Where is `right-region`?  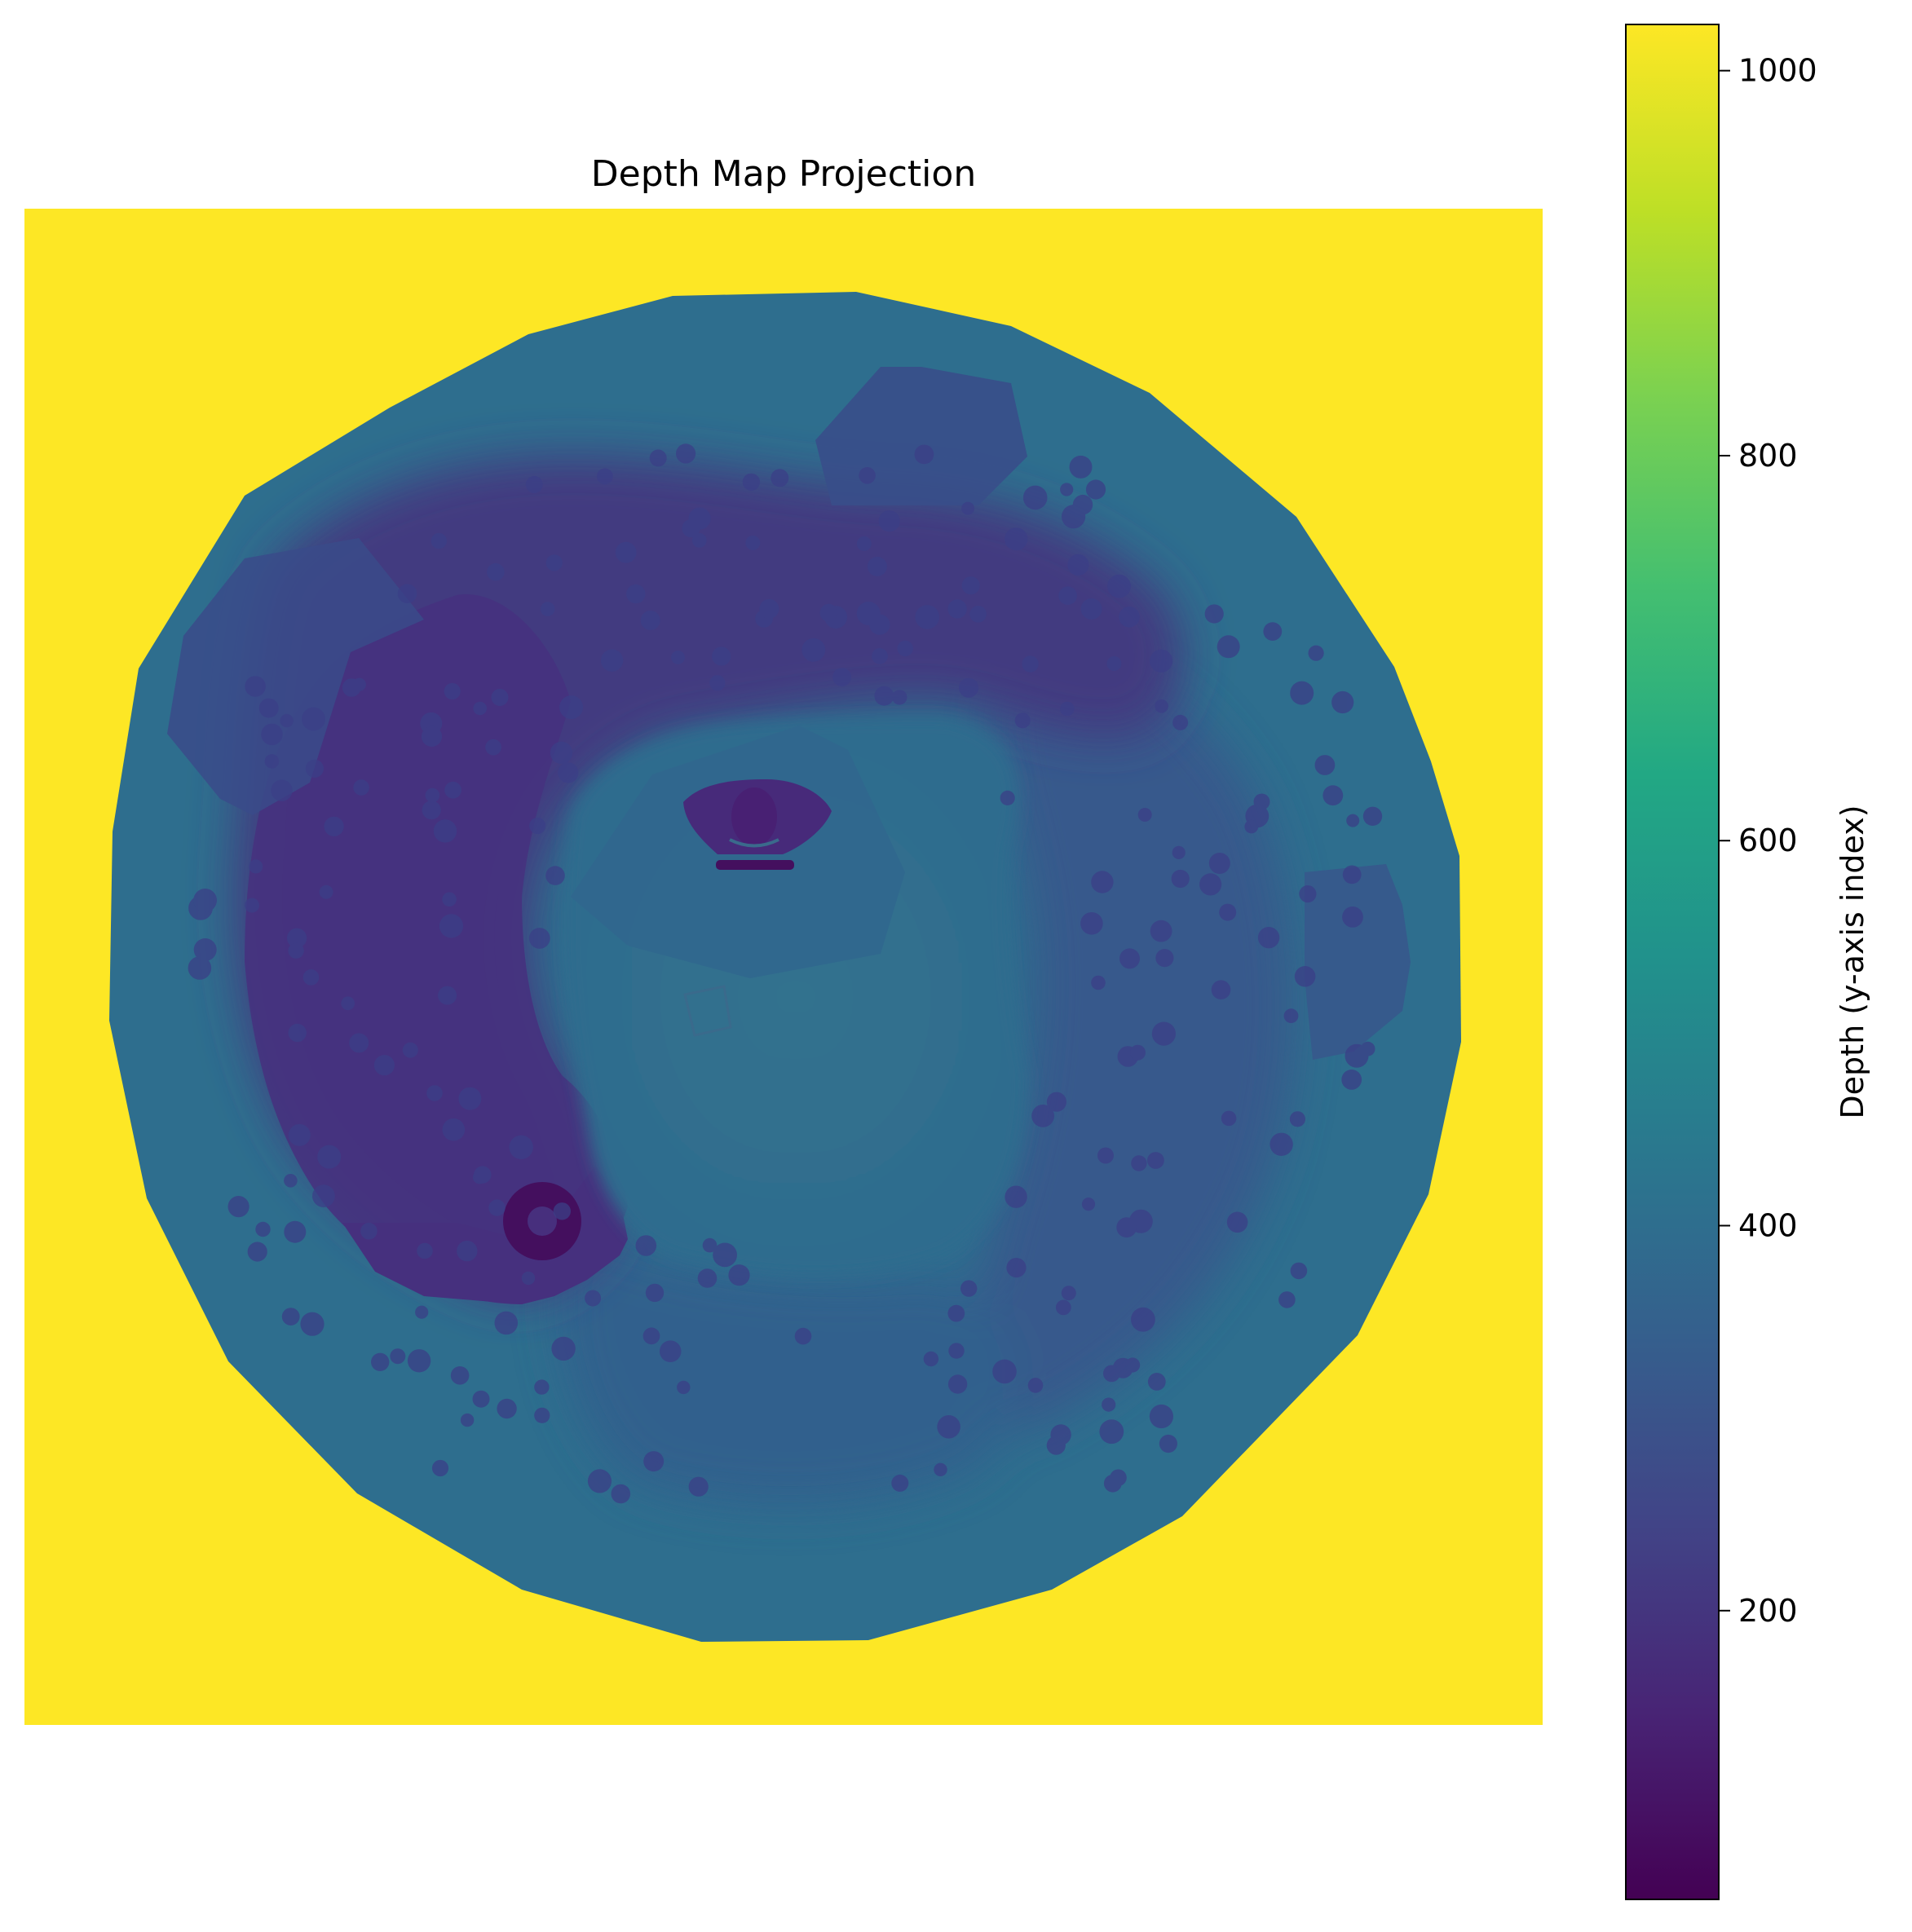 right-region is located at coordinates (1134, 1043).